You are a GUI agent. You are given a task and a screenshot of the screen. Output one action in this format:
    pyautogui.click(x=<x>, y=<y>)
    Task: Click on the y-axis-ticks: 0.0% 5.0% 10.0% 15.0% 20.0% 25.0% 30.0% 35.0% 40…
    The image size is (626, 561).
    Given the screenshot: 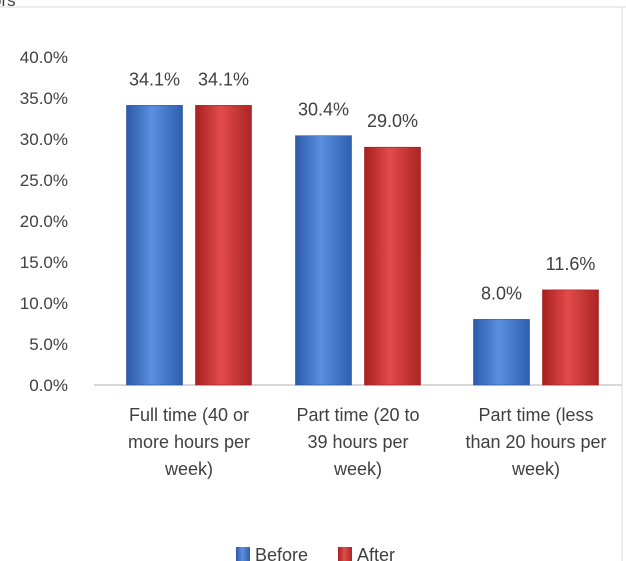 What is the action you would take?
    pyautogui.click(x=44, y=221)
    